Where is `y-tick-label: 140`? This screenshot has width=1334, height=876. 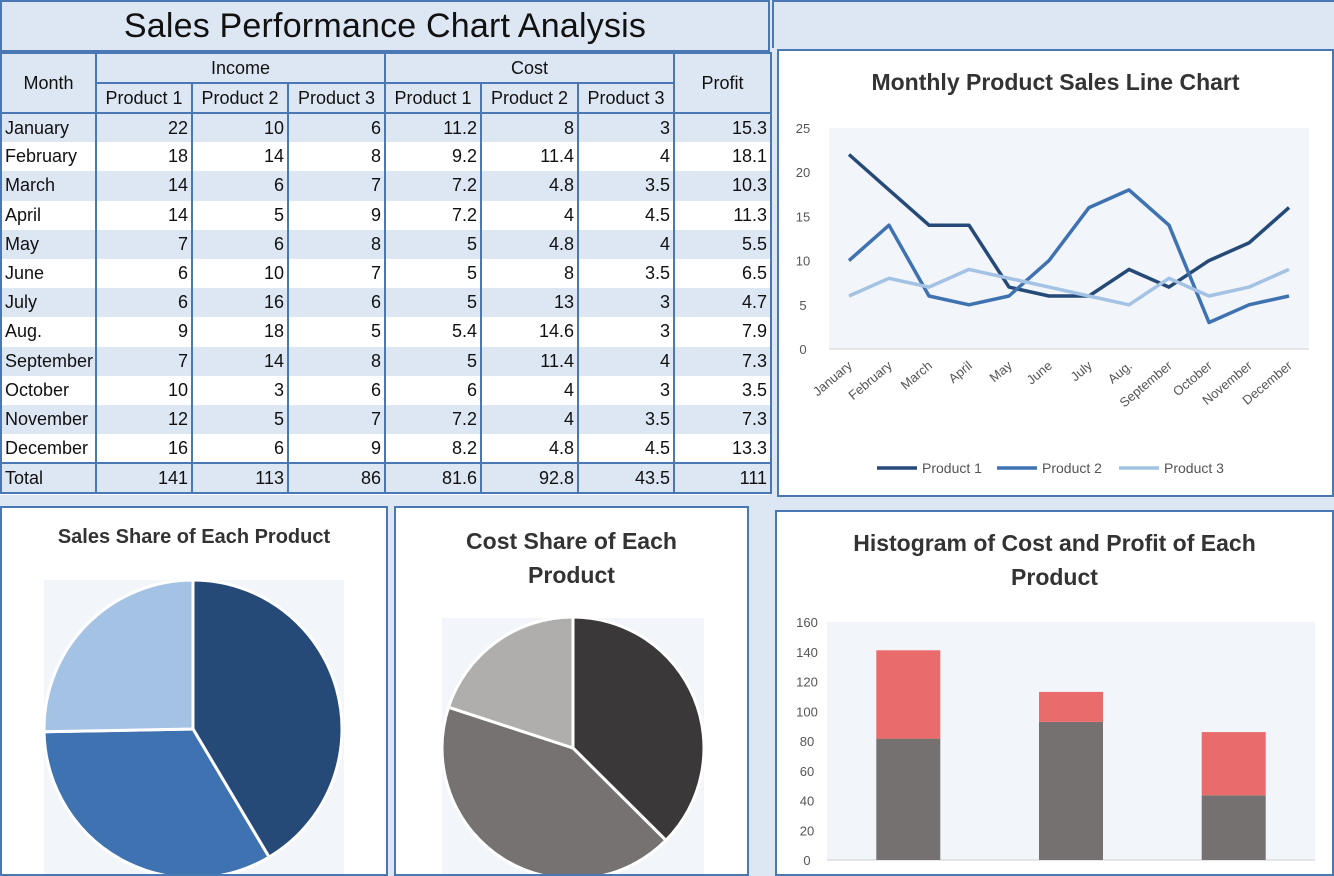
y-tick-label: 140 is located at coordinates (807, 652).